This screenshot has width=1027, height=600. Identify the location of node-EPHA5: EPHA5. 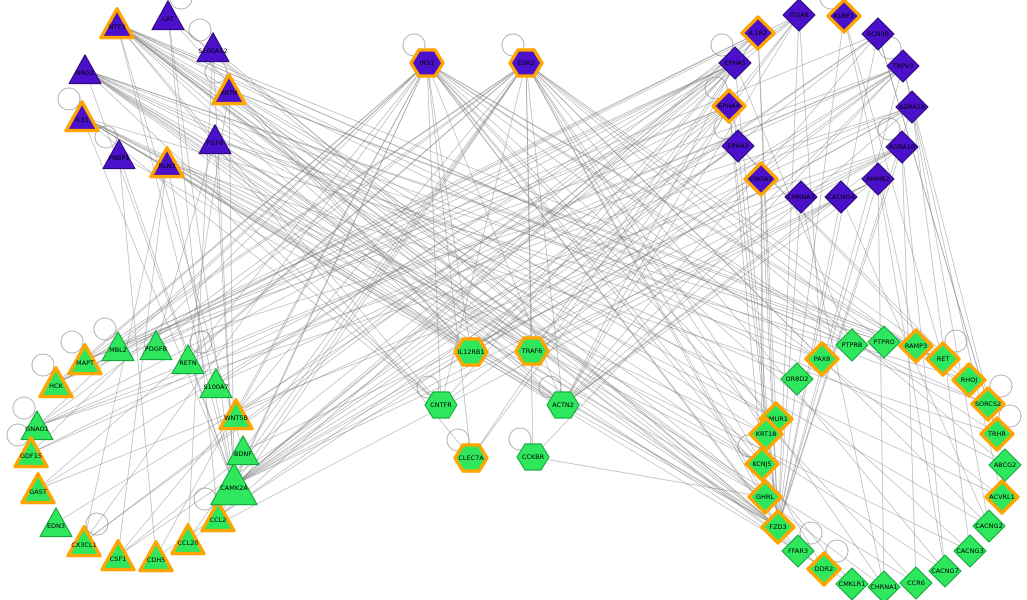
(735, 63).